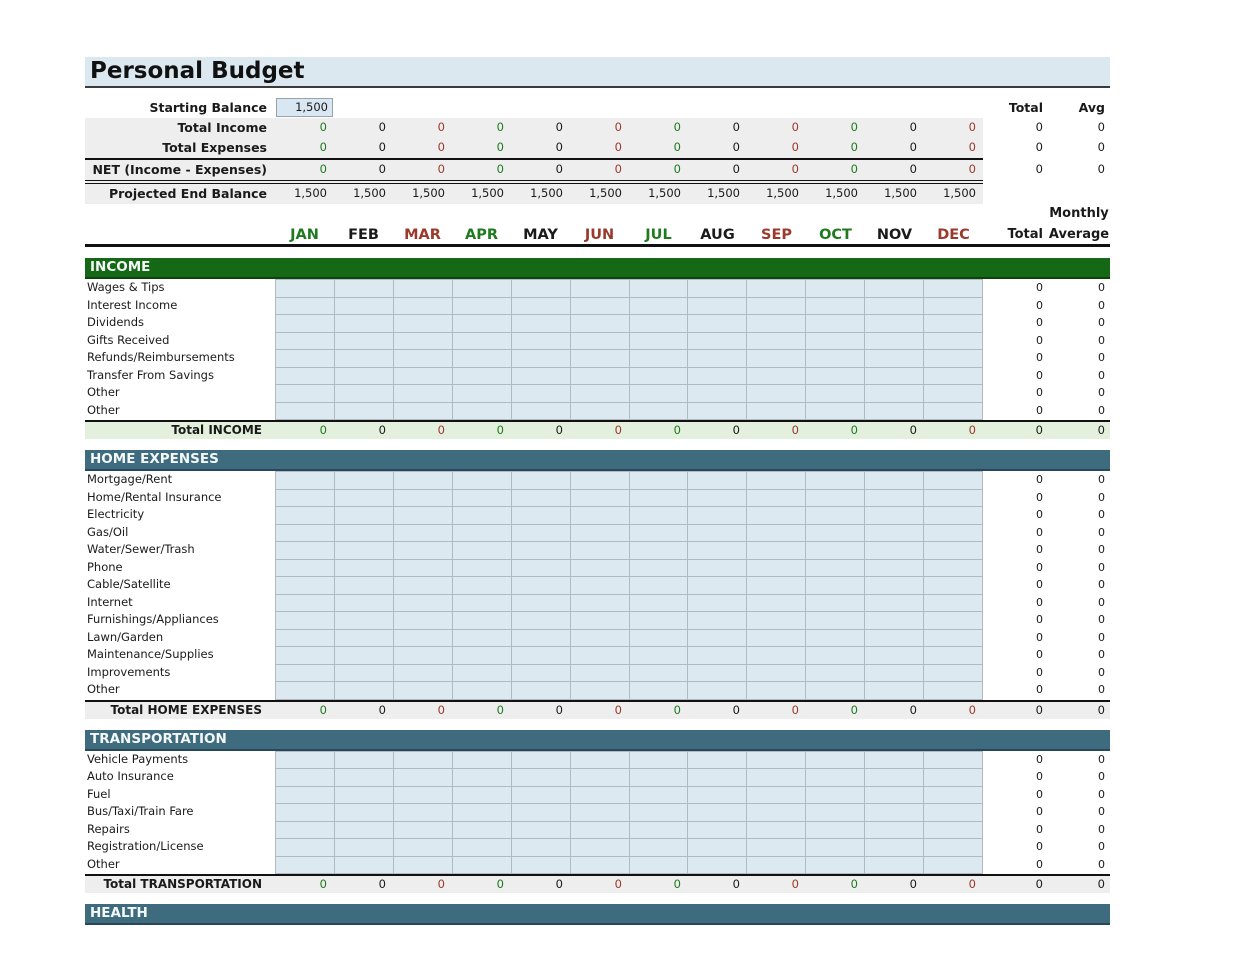 The width and height of the screenshot is (1255, 970). I want to click on item-label-cell: Dividends, so click(116, 322).